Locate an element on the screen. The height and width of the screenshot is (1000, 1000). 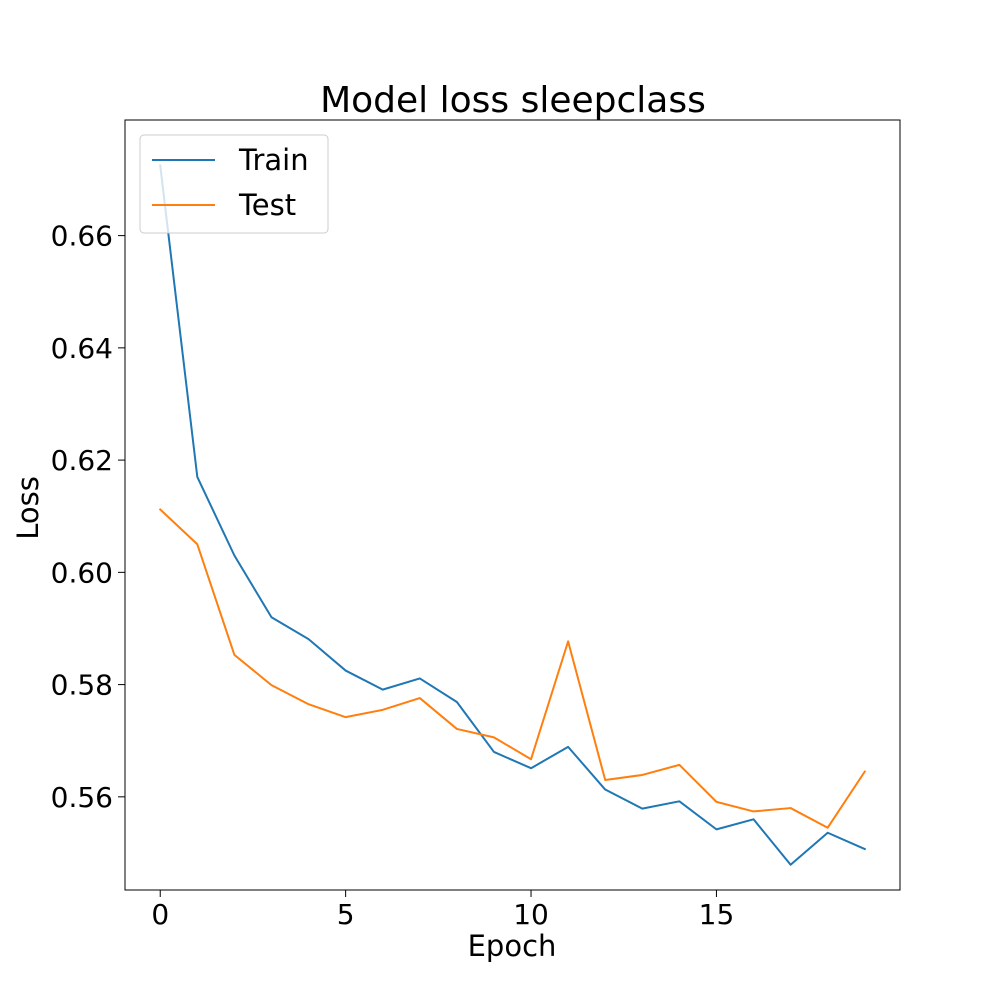
x-tick-label: 5 is located at coordinates (346, 914).